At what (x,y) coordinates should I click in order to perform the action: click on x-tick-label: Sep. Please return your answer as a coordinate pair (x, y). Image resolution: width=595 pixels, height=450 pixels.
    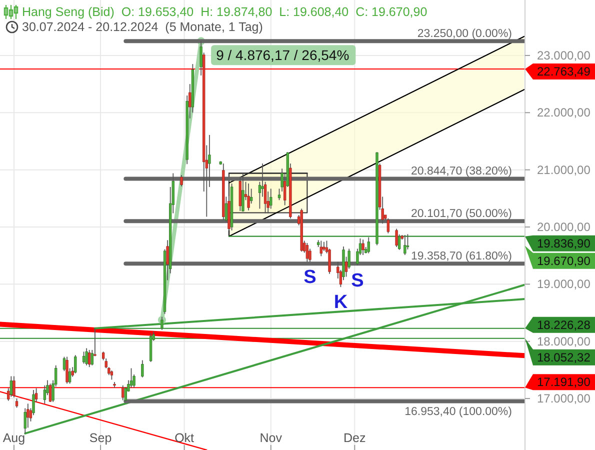
    Looking at the image, I should click on (100, 438).